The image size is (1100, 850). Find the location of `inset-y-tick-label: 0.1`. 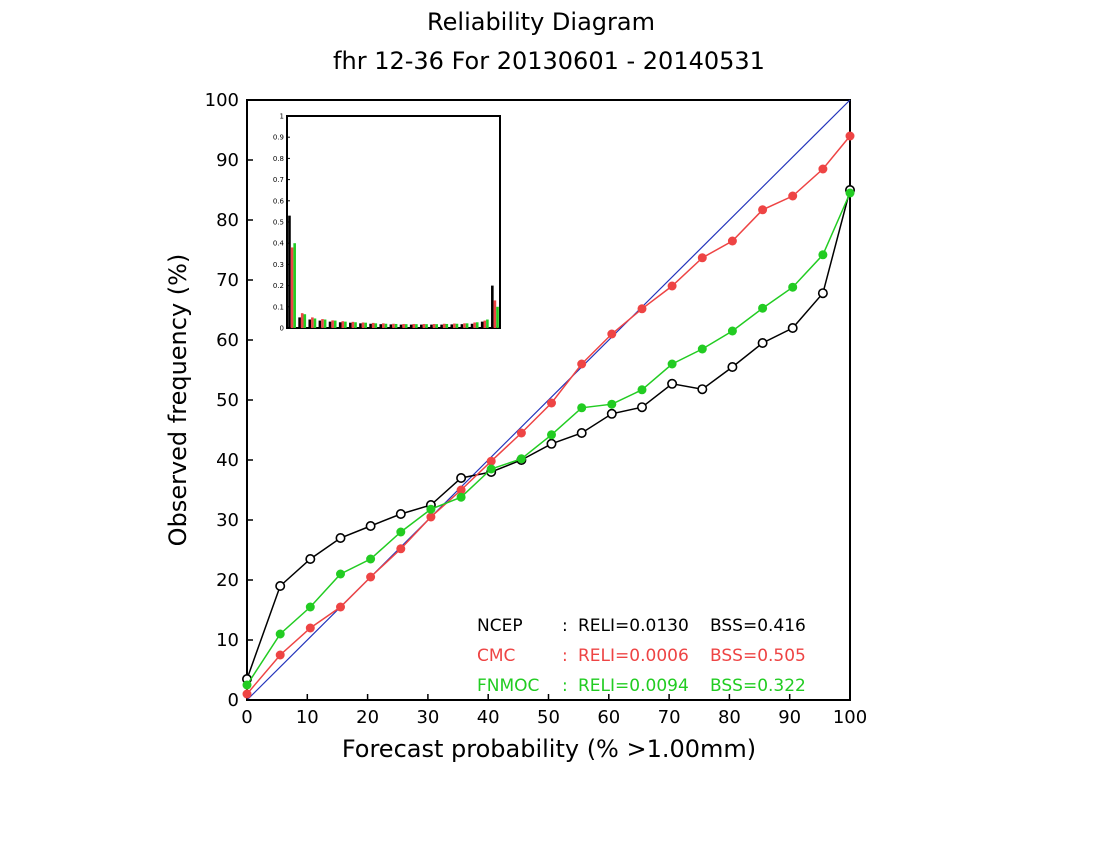

inset-y-tick-label: 0.1 is located at coordinates (278, 307).